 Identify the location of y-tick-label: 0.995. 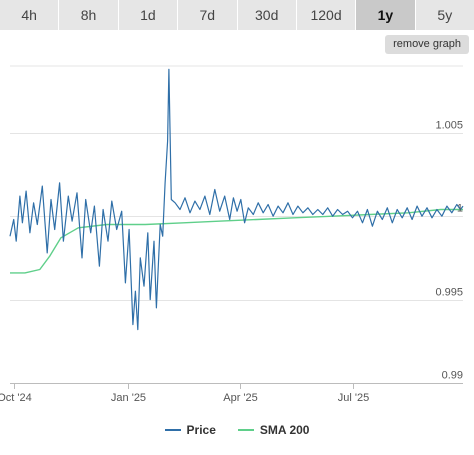
(449, 293).